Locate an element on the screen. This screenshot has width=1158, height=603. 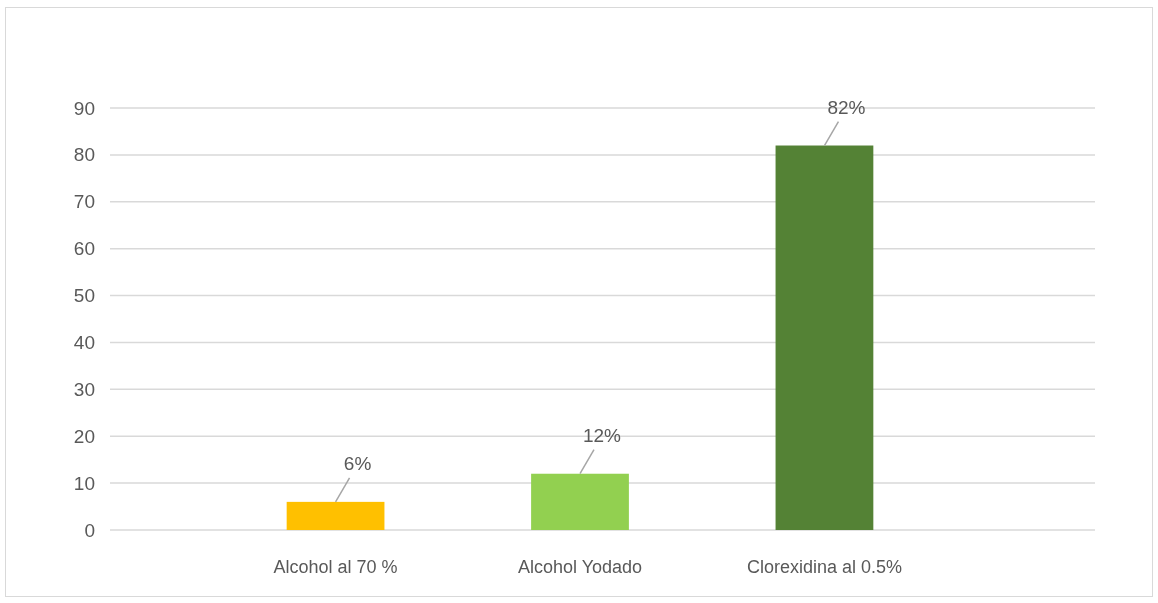
data-label: 12% is located at coordinates (602, 435).